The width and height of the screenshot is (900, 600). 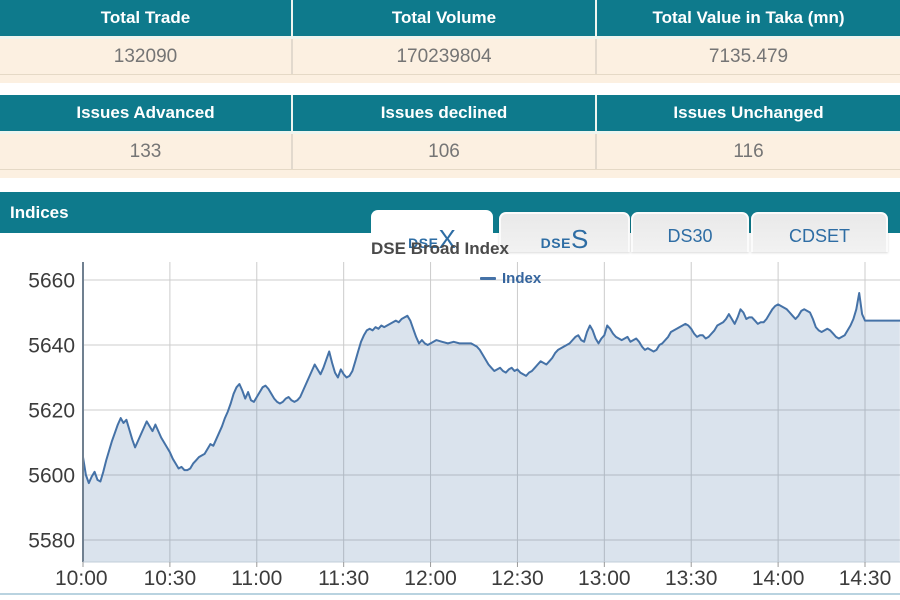 What do you see at coordinates (604, 578) in the screenshot?
I see `x-axis-tick-label: 13:00` at bounding box center [604, 578].